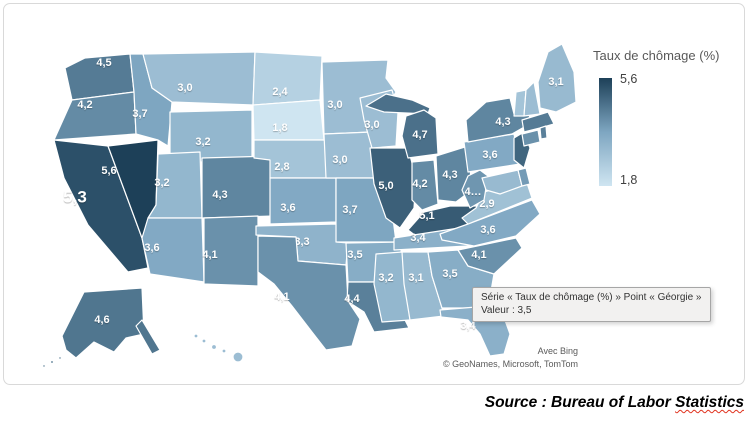  What do you see at coordinates (309, 293) in the screenshot?
I see `state-tx` at bounding box center [309, 293].